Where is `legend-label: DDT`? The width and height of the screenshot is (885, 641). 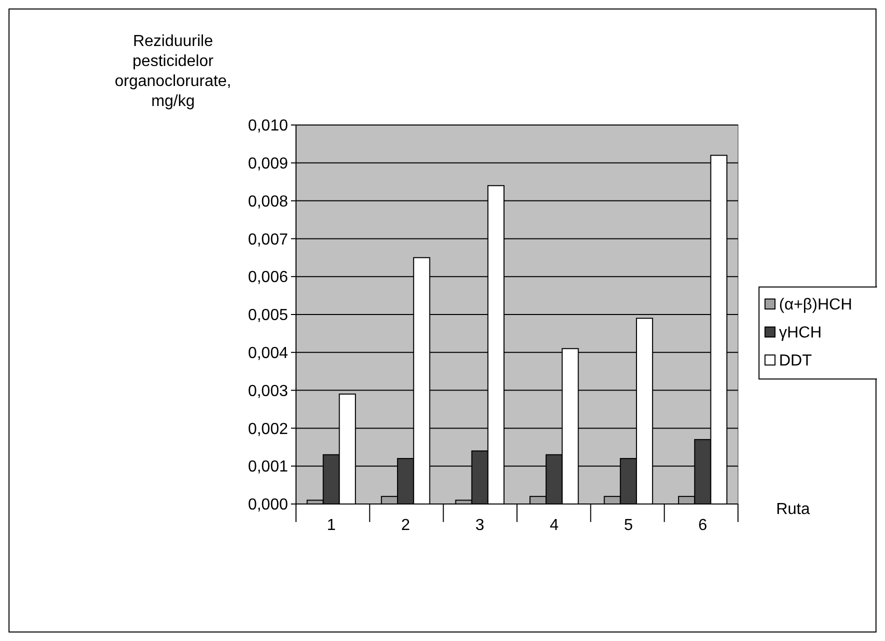
legend-label: DDT is located at coordinates (795, 361).